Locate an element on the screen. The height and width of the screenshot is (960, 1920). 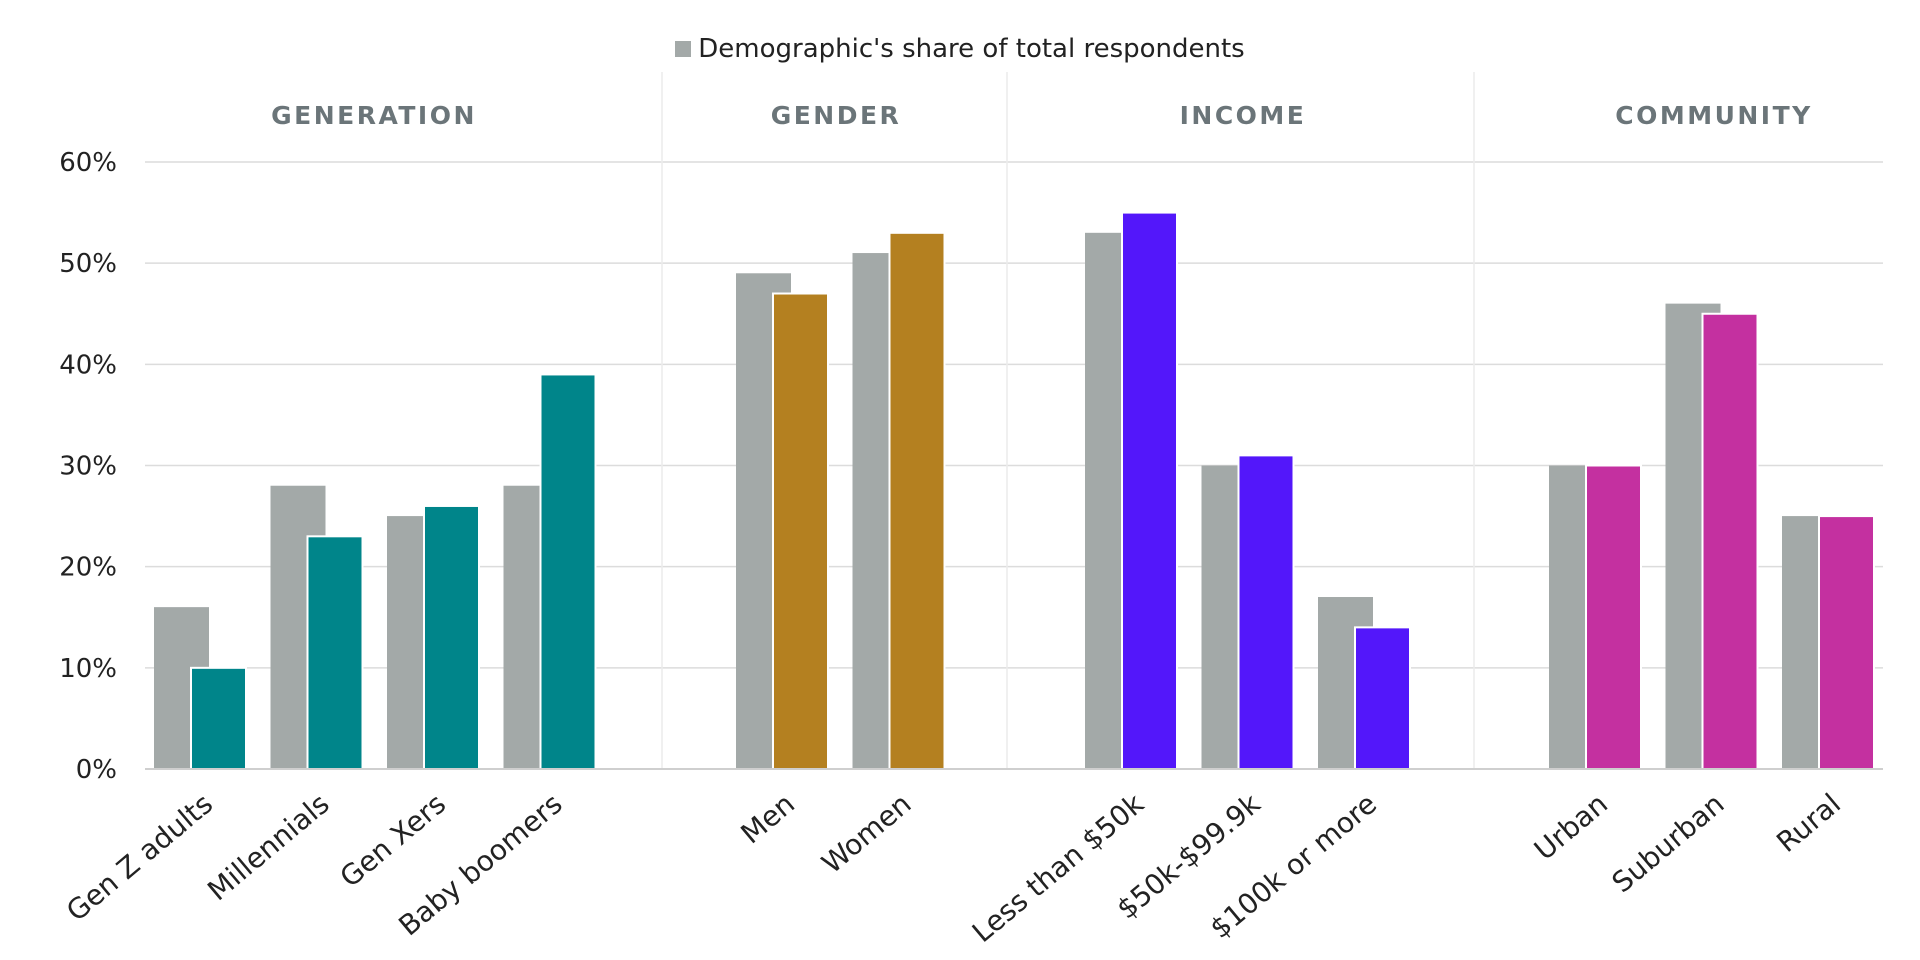
x-tick-label: Rural is located at coordinates (1808, 823).